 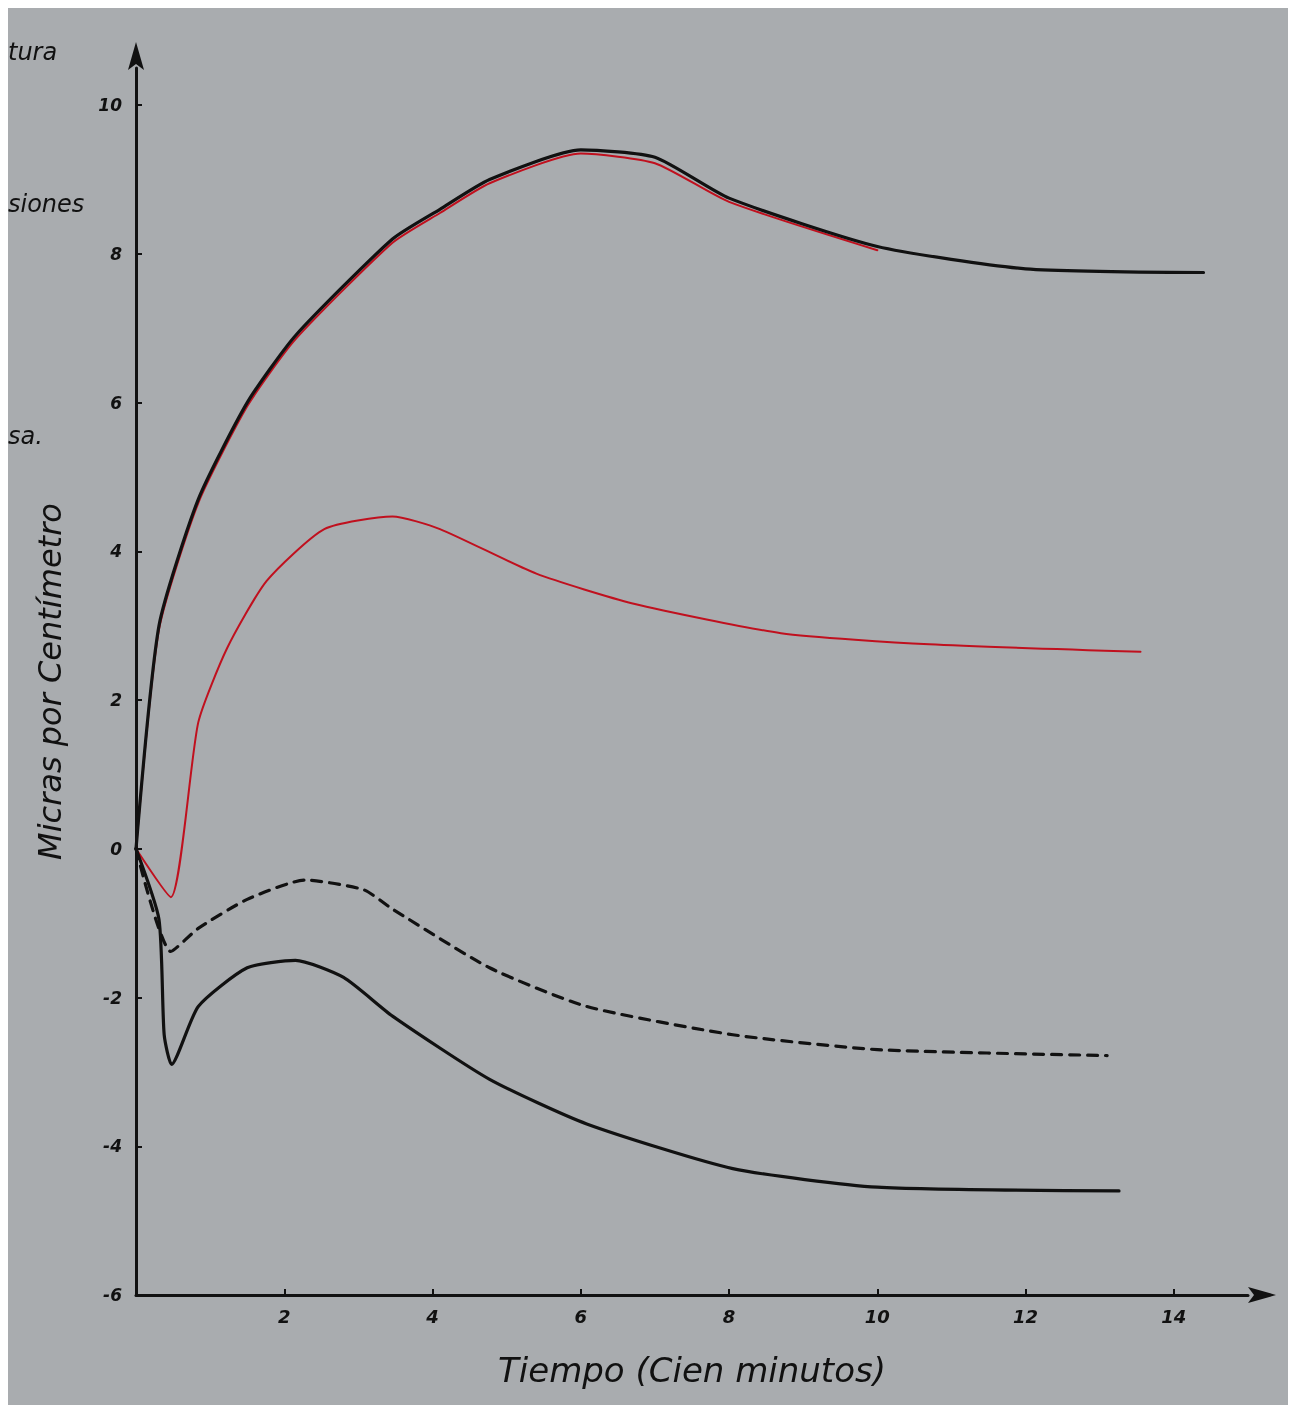 I want to click on x-tick-label: 12, so click(x=1026, y=1316).